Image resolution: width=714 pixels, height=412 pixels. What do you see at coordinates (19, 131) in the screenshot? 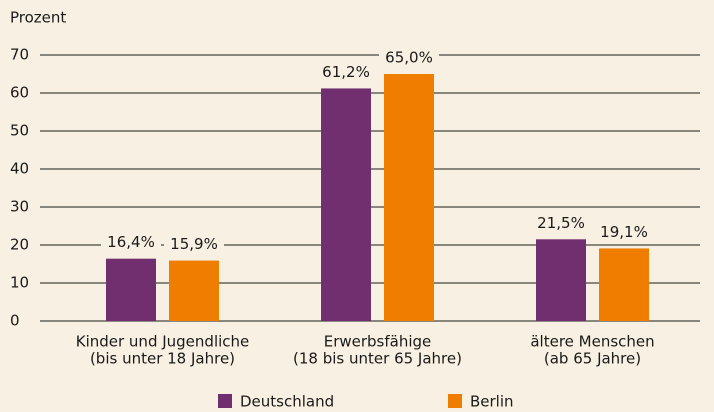
I see `y-tick-label: 50` at bounding box center [19, 131].